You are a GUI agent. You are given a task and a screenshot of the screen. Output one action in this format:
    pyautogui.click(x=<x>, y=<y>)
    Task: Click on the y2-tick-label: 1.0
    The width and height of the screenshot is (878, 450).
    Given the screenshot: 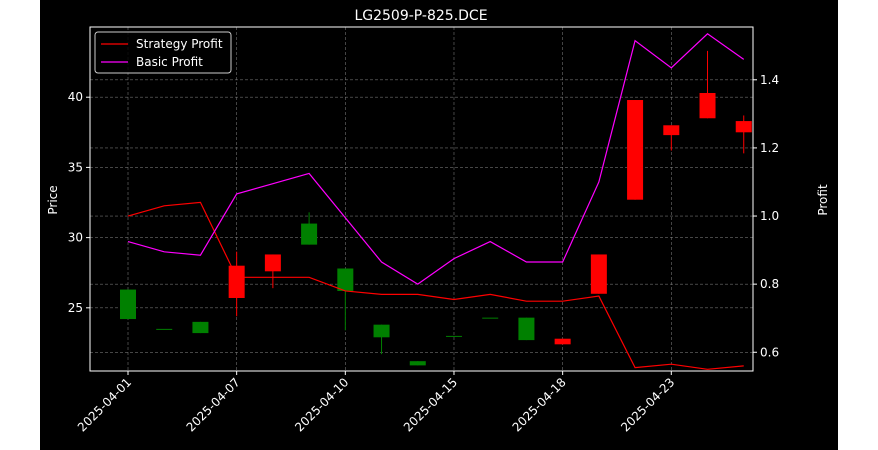 What is the action you would take?
    pyautogui.click(x=769, y=216)
    